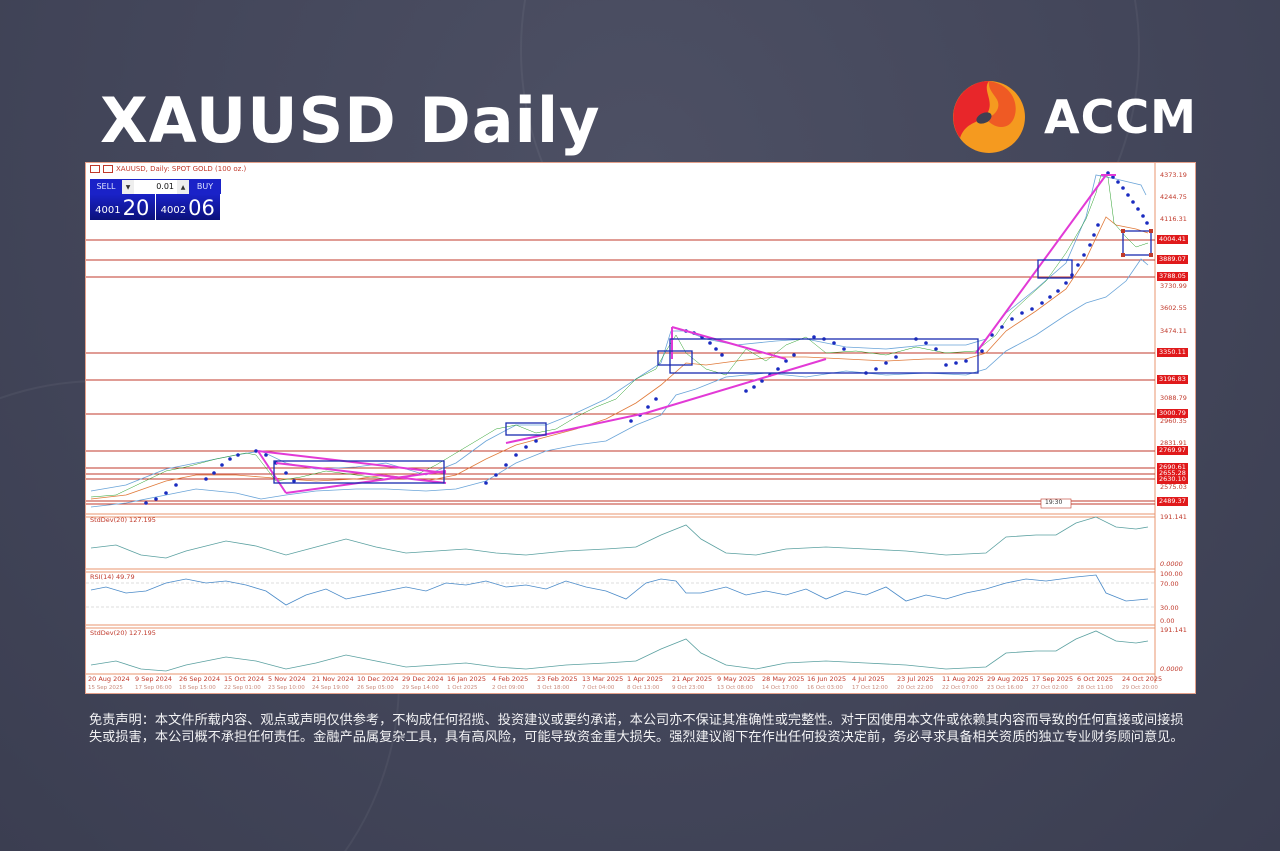 This screenshot has width=1280, height=851. What do you see at coordinates (1172, 473) in the screenshot?
I see `level-label: 2655.28` at bounding box center [1172, 473].